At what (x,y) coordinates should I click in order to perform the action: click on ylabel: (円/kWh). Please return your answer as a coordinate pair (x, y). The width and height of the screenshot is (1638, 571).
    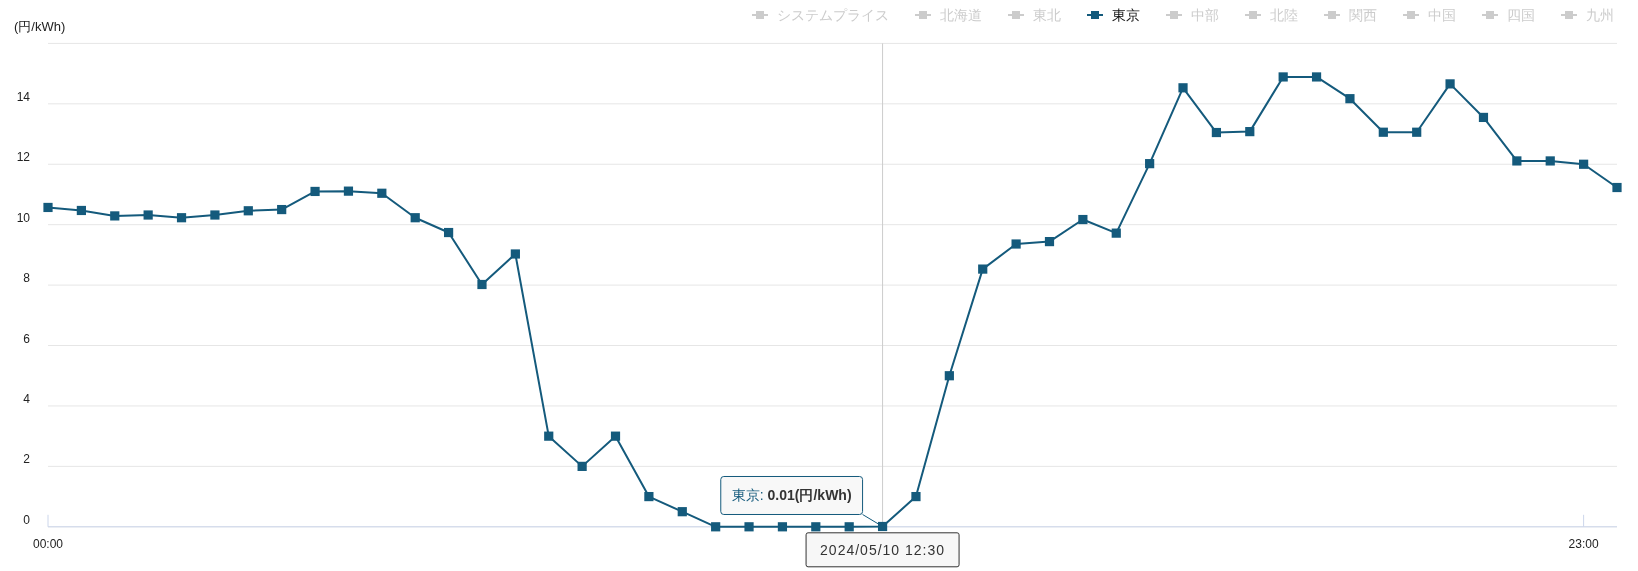
    Looking at the image, I should click on (40, 26).